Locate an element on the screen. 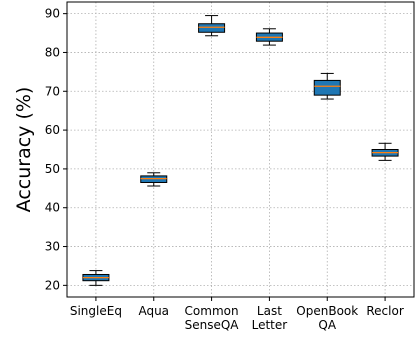 The width and height of the screenshot is (417, 341). y-axis-label: Accuracy (%) is located at coordinates (24, 150).